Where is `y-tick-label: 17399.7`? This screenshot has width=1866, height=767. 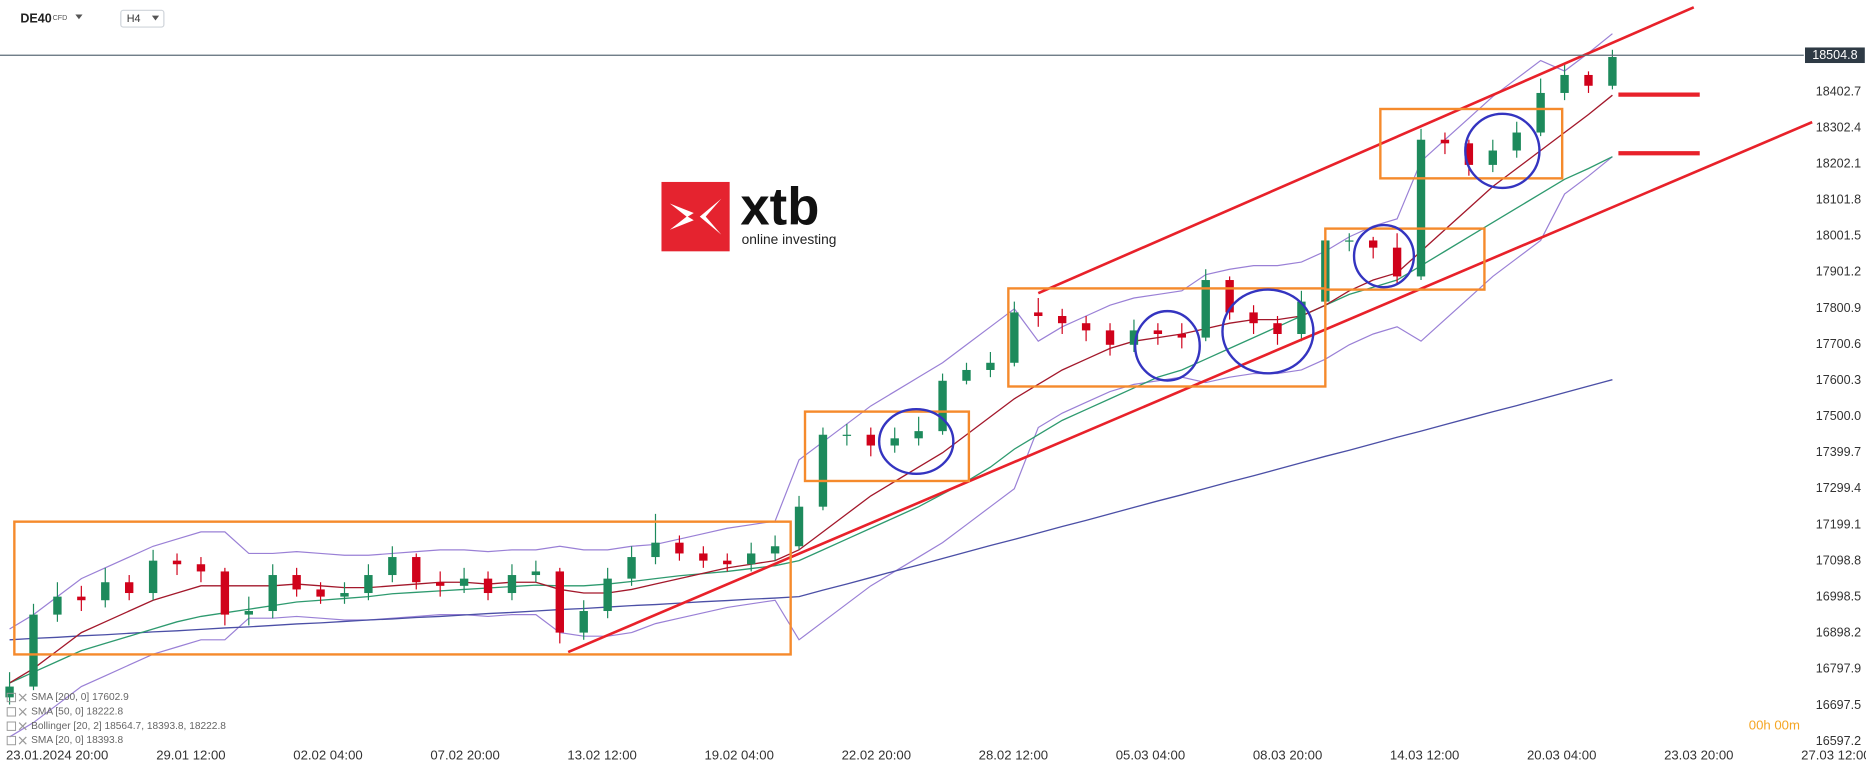 y-tick-label: 17399.7 is located at coordinates (1838, 452).